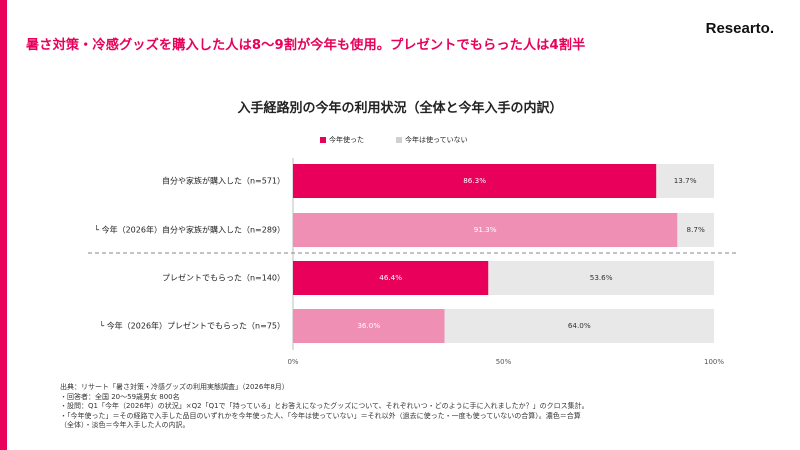 This screenshot has height=450, width=800. I want to click on x-tick-label: 100%, so click(714, 362).